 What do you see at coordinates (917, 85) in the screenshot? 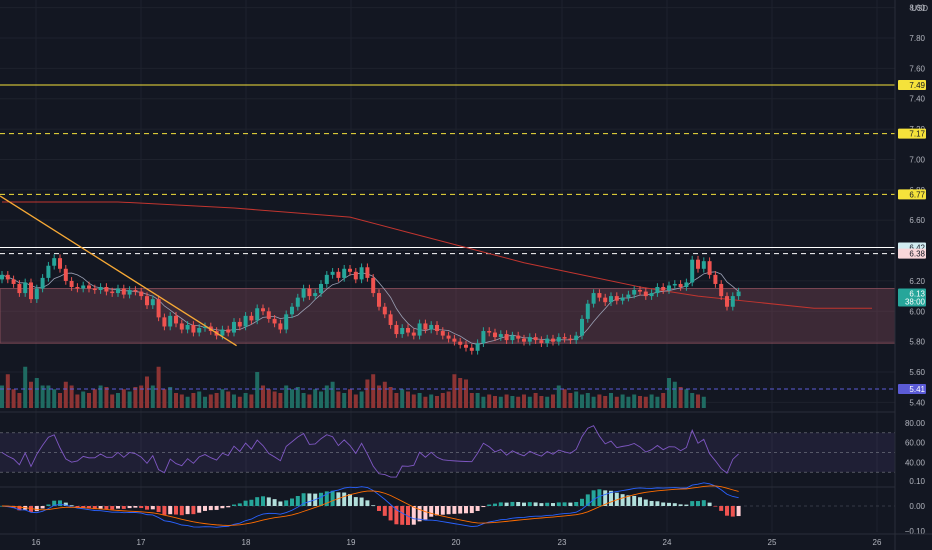
I see `level-tag-7.49: 7.49` at bounding box center [917, 85].